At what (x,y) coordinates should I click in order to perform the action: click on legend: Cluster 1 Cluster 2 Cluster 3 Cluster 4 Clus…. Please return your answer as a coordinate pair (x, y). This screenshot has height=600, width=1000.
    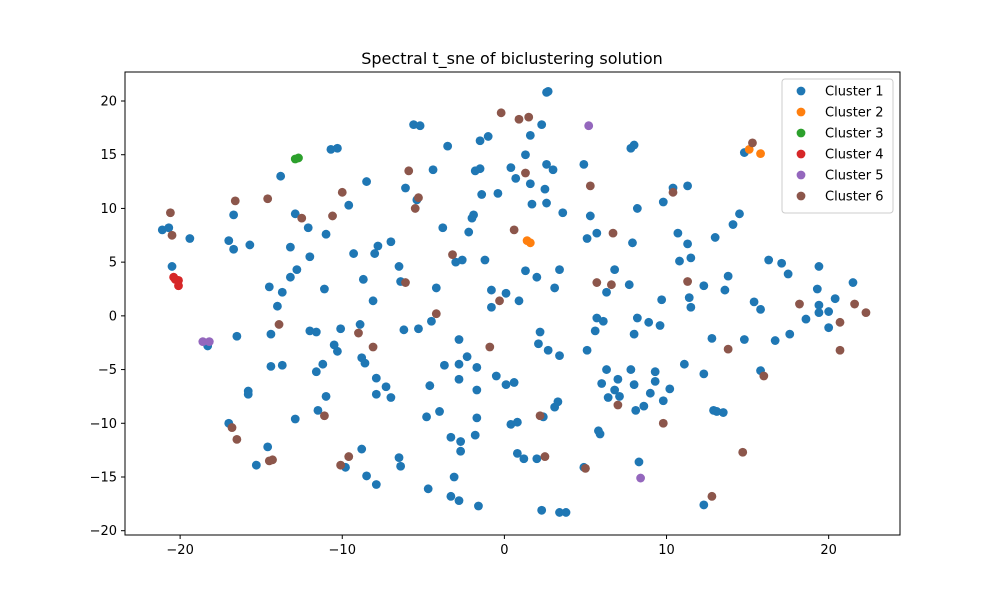
    Looking at the image, I should click on (837, 146).